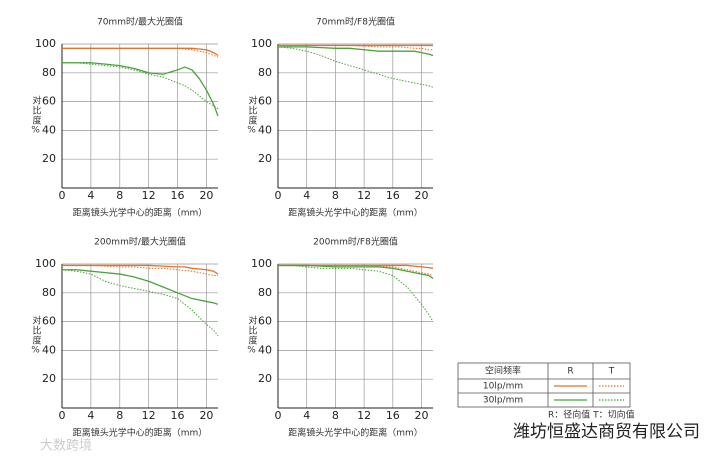  I want to click on watermark-left: 大数跨境, so click(66, 446).